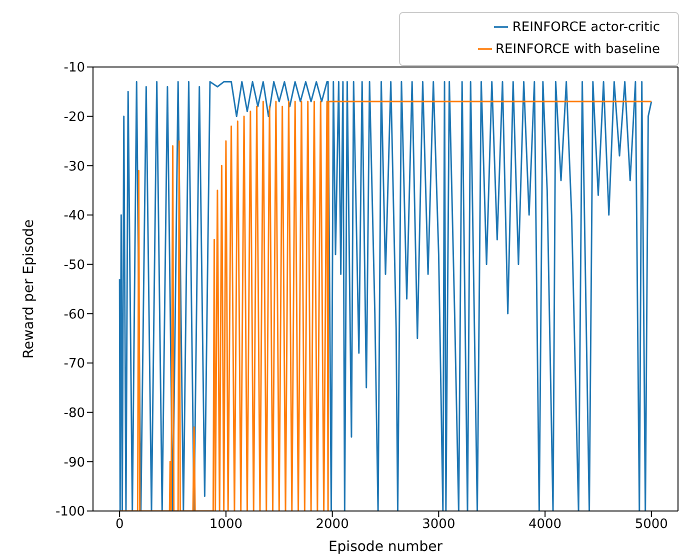 This screenshot has width=695, height=559. Describe the element at coordinates (74, 216) in the screenshot. I see `y-tick-label: -40` at that location.